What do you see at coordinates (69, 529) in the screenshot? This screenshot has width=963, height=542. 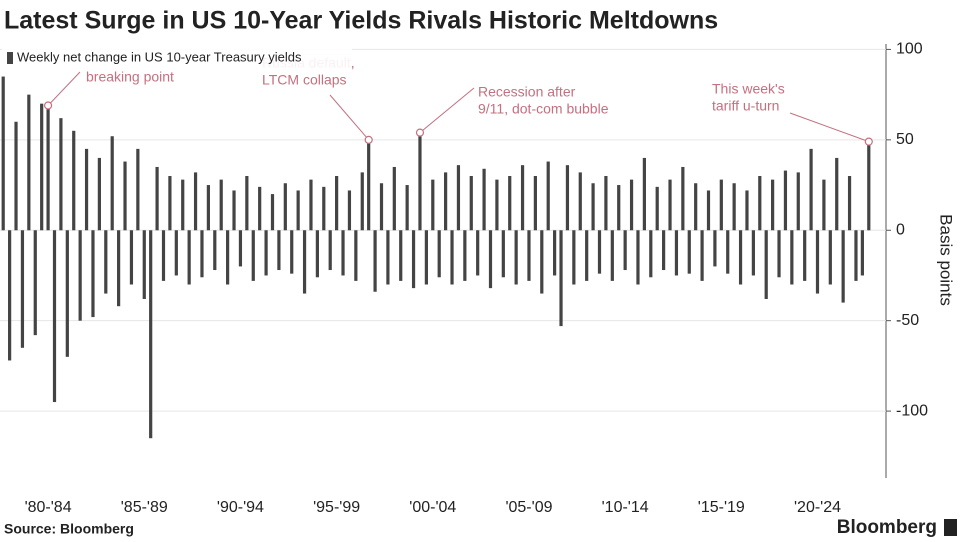 I see `source: Source: Bloomberg` at bounding box center [69, 529].